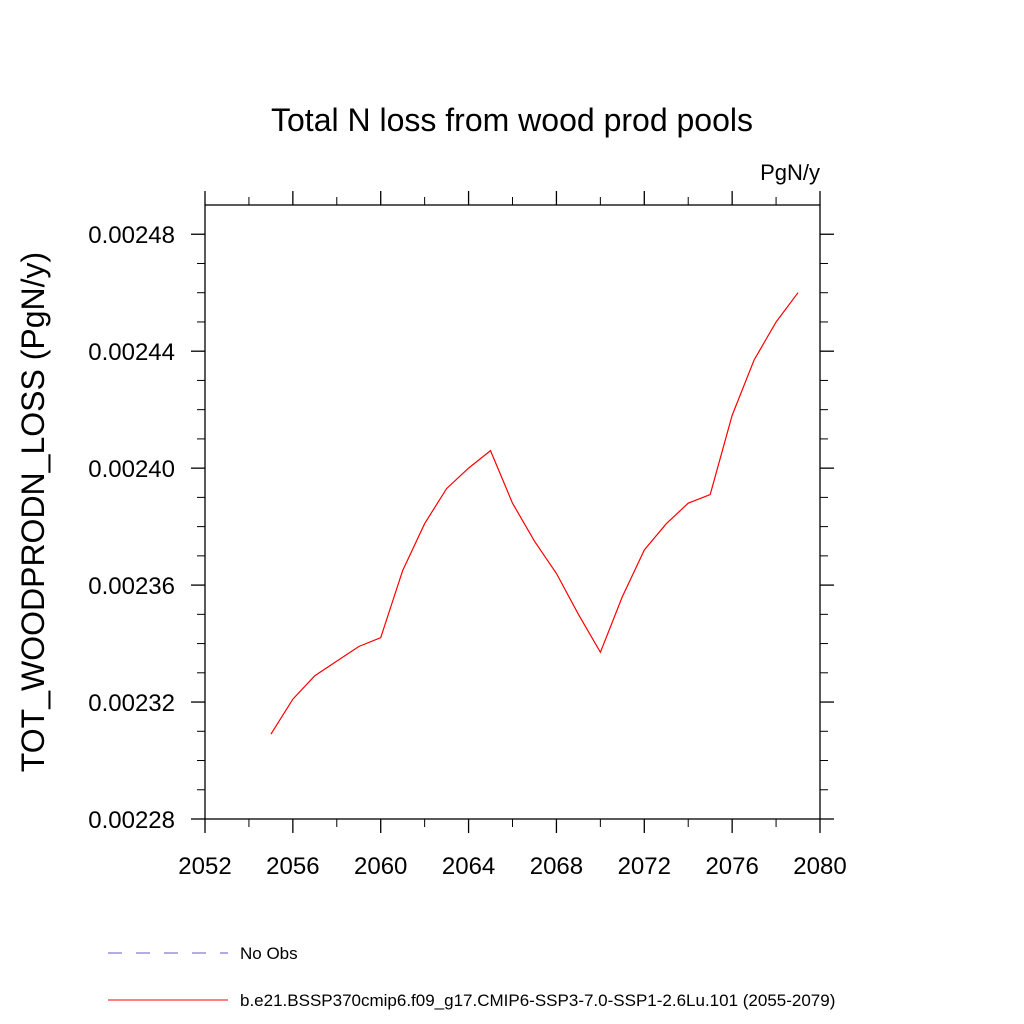  I want to click on y-tick-label: 0.00232, so click(131, 703).